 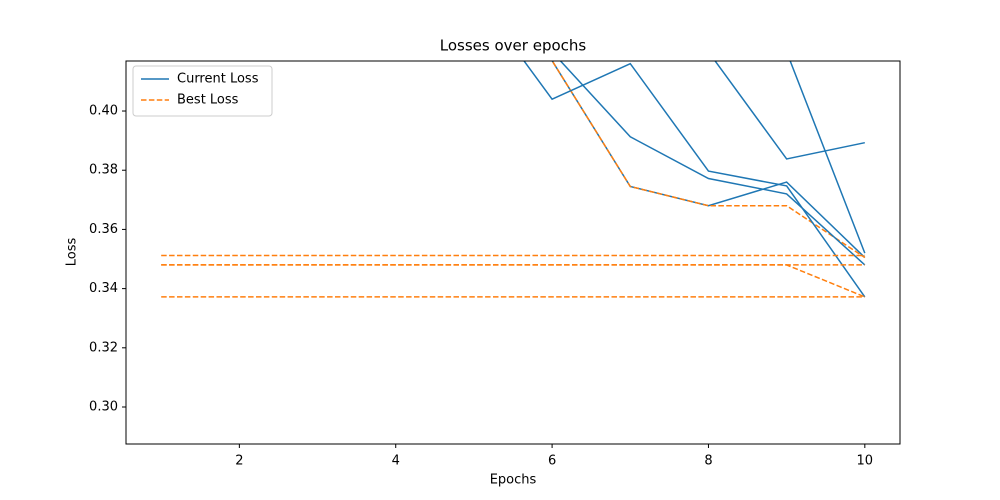 What do you see at coordinates (208, 100) in the screenshot?
I see `legend-label: Best Loss` at bounding box center [208, 100].